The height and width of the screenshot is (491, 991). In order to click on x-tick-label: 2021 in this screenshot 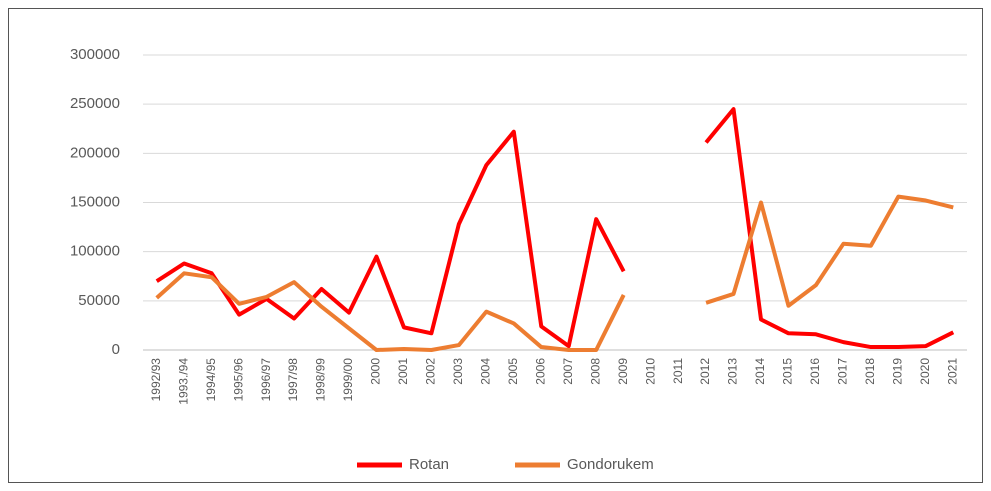, I will do `click(952, 371)`.